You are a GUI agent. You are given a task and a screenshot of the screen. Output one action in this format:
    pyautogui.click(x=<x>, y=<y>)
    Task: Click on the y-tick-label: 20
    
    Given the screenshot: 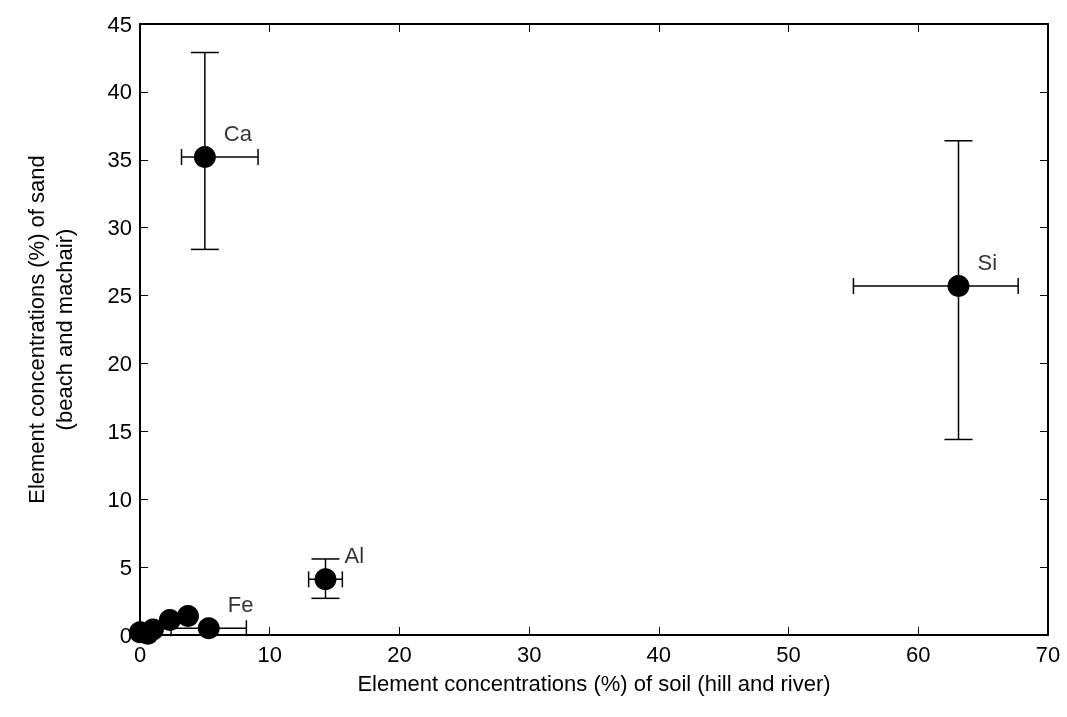 What is the action you would take?
    pyautogui.click(x=119, y=363)
    